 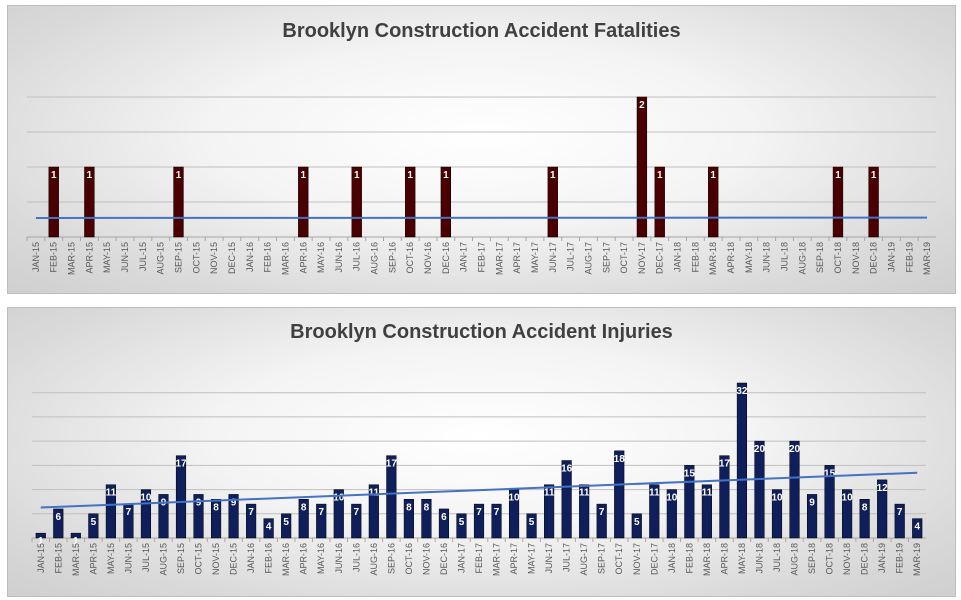 I want to click on fatalities-tick-label: FEB-17, so click(x=482, y=257).